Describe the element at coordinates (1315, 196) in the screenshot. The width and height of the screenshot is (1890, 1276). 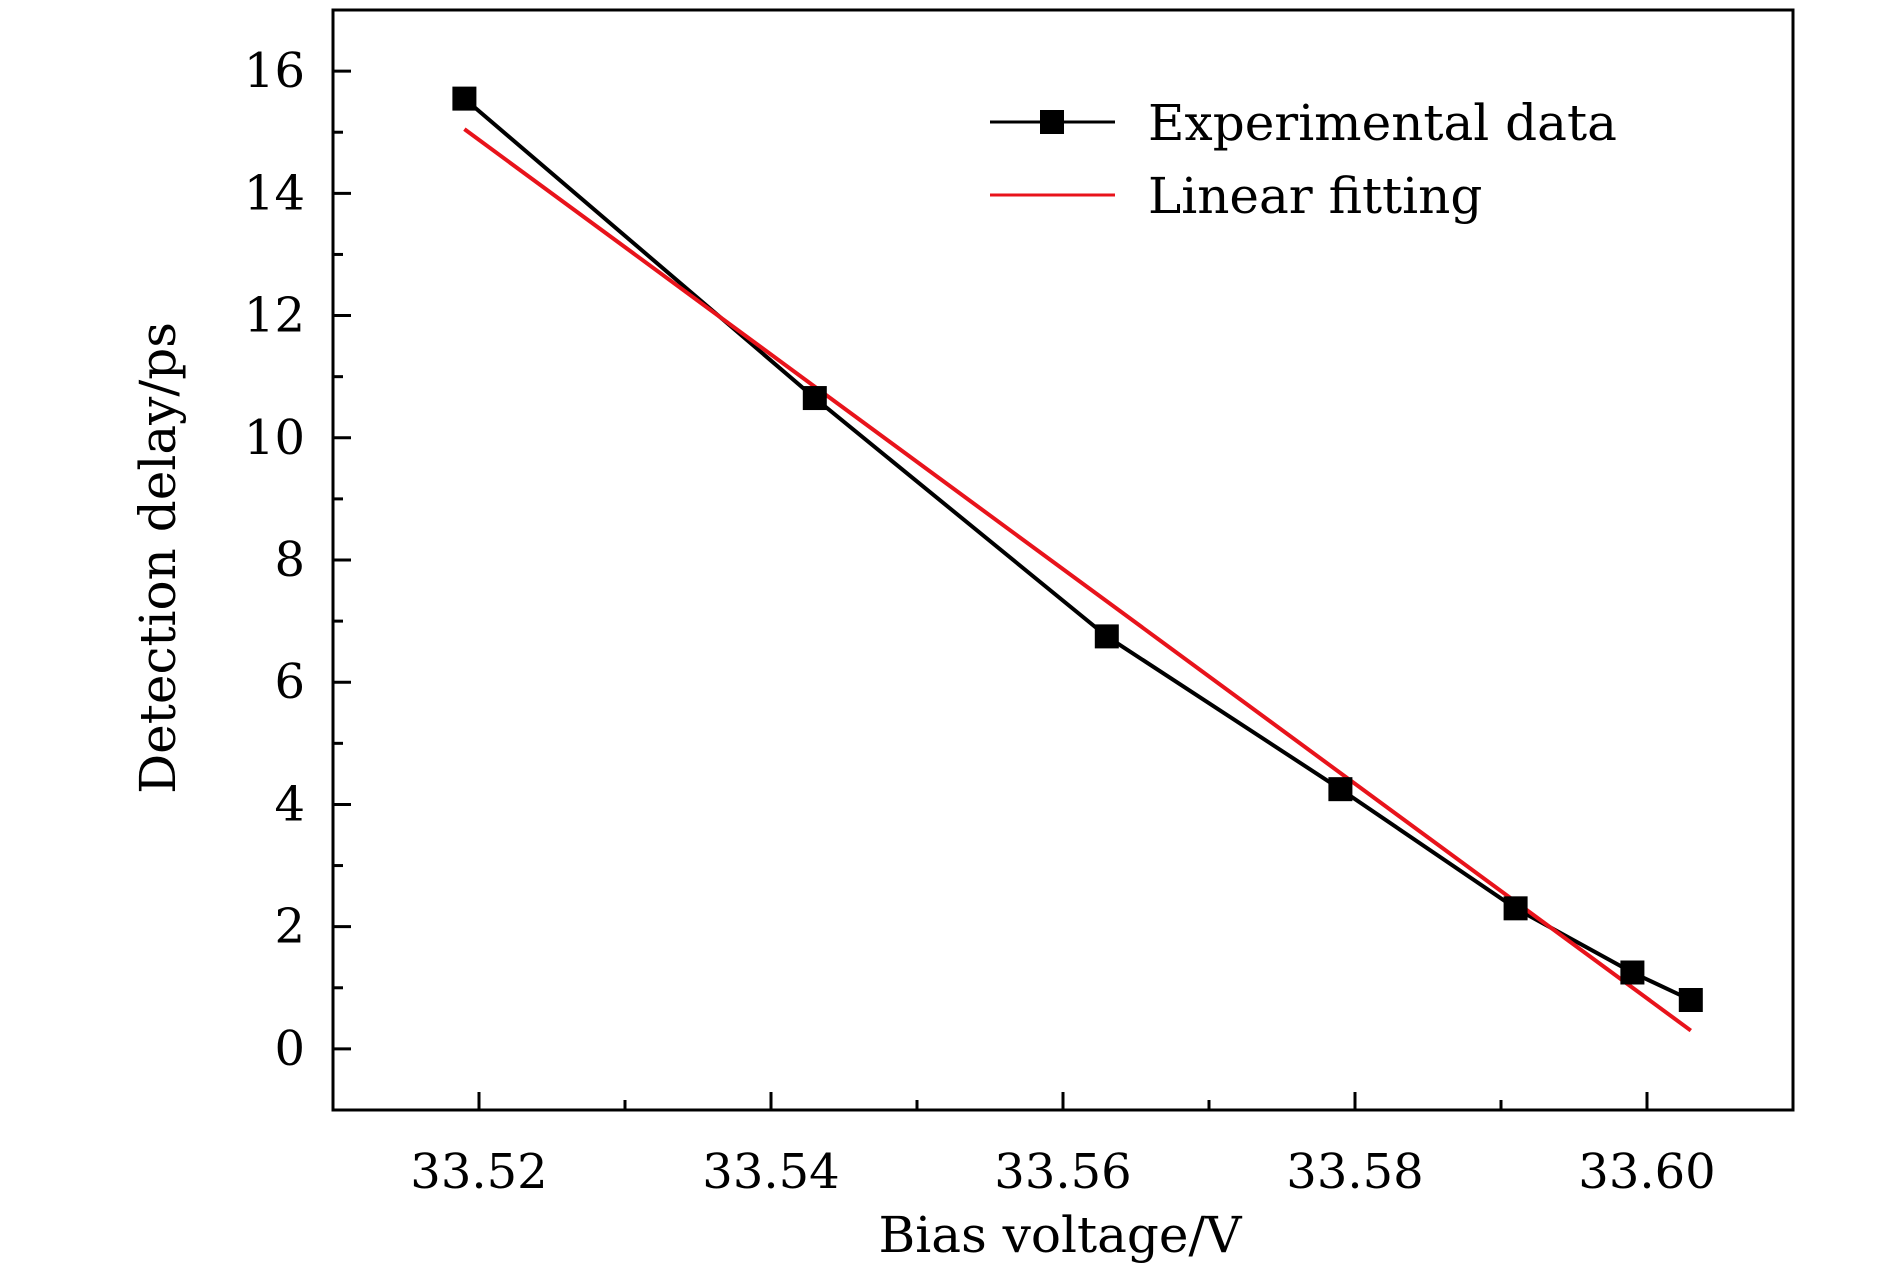
I see `legend-label-linear-fitting: Linear fitting` at that location.